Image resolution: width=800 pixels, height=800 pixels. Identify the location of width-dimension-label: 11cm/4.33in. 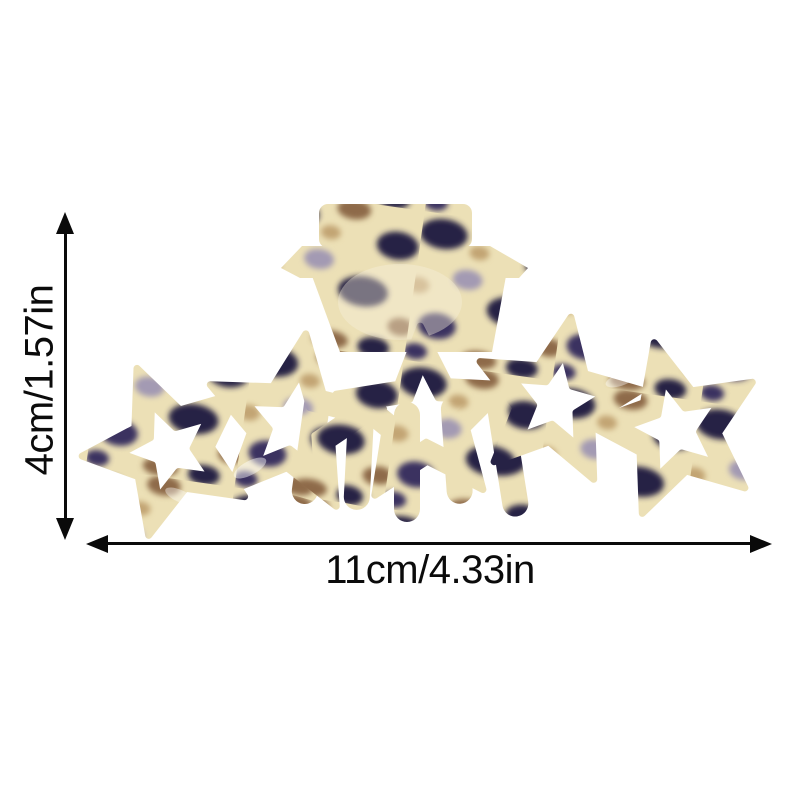
(430, 570).